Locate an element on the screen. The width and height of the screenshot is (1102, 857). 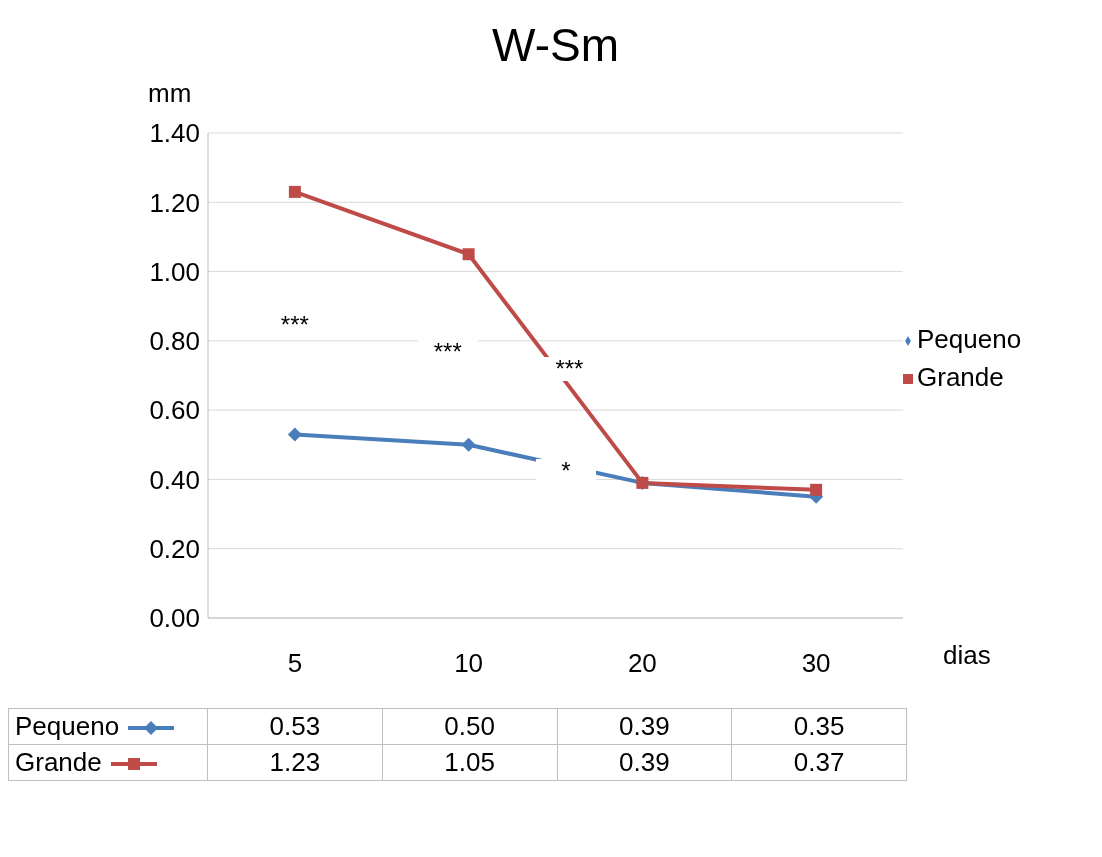
y-tick-label: 1.00 is located at coordinates (174, 271).